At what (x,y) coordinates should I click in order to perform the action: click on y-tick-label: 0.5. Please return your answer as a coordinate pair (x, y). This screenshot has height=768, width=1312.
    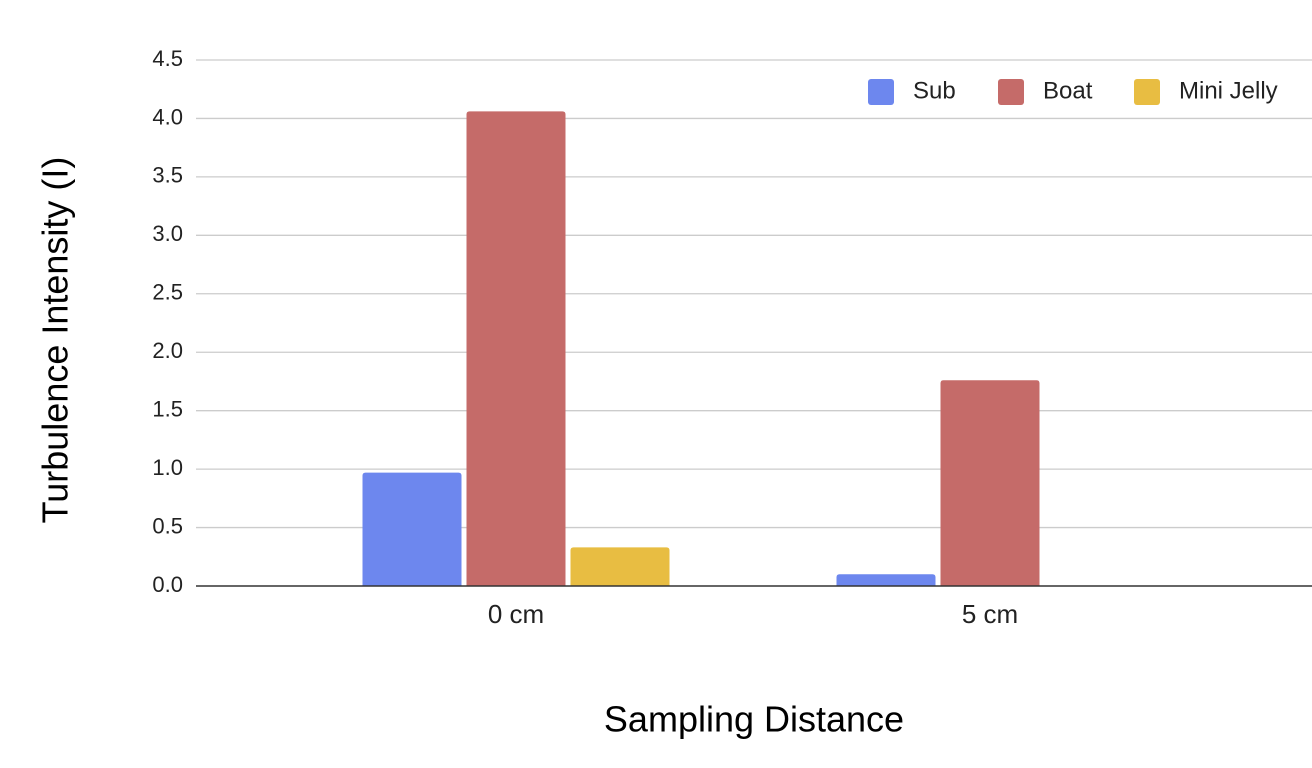
    Looking at the image, I should click on (167, 525).